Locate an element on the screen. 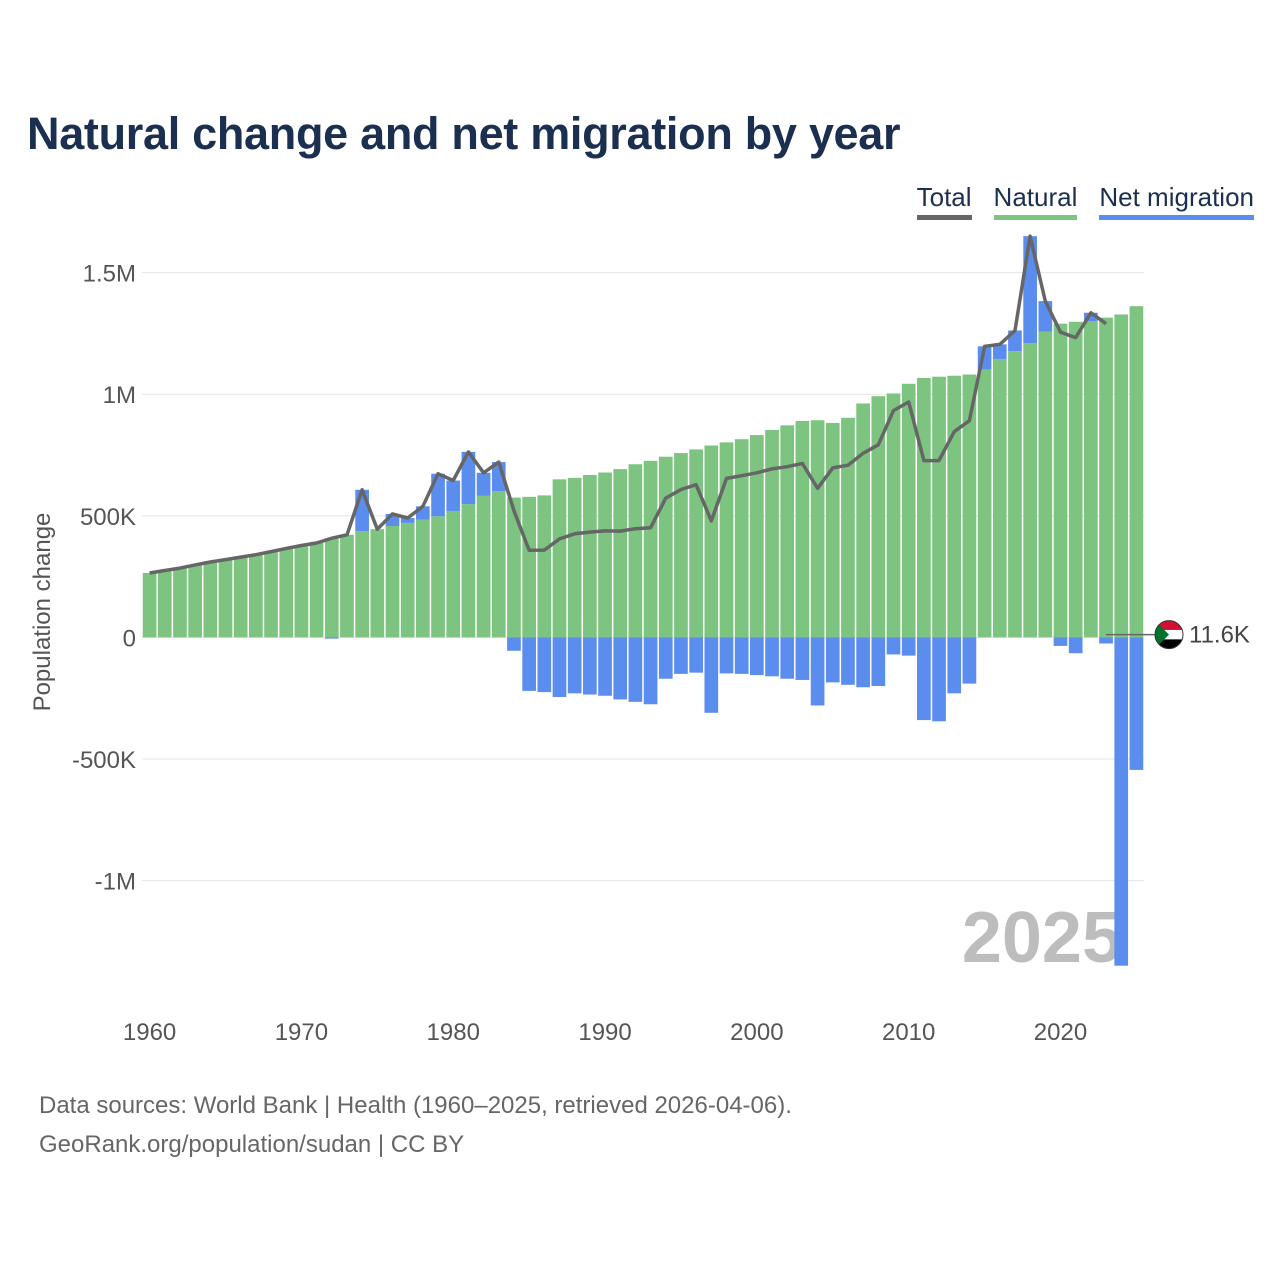 Image resolution: width=1280 pixels, height=1280 pixels. x-tick-label: 2000 is located at coordinates (756, 1032).